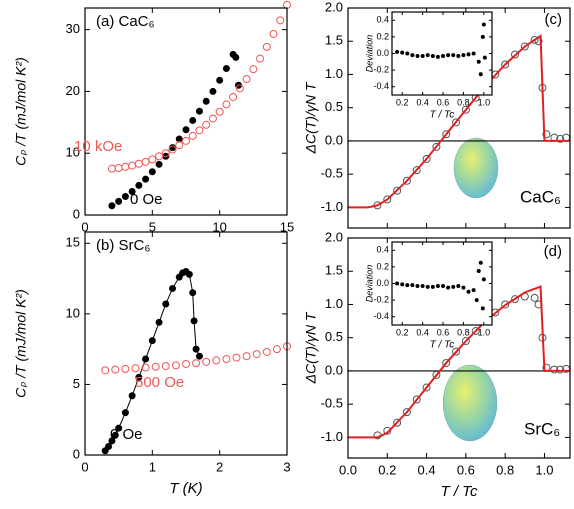  I want to click on x-tick-label: 0.8, so click(463, 332).